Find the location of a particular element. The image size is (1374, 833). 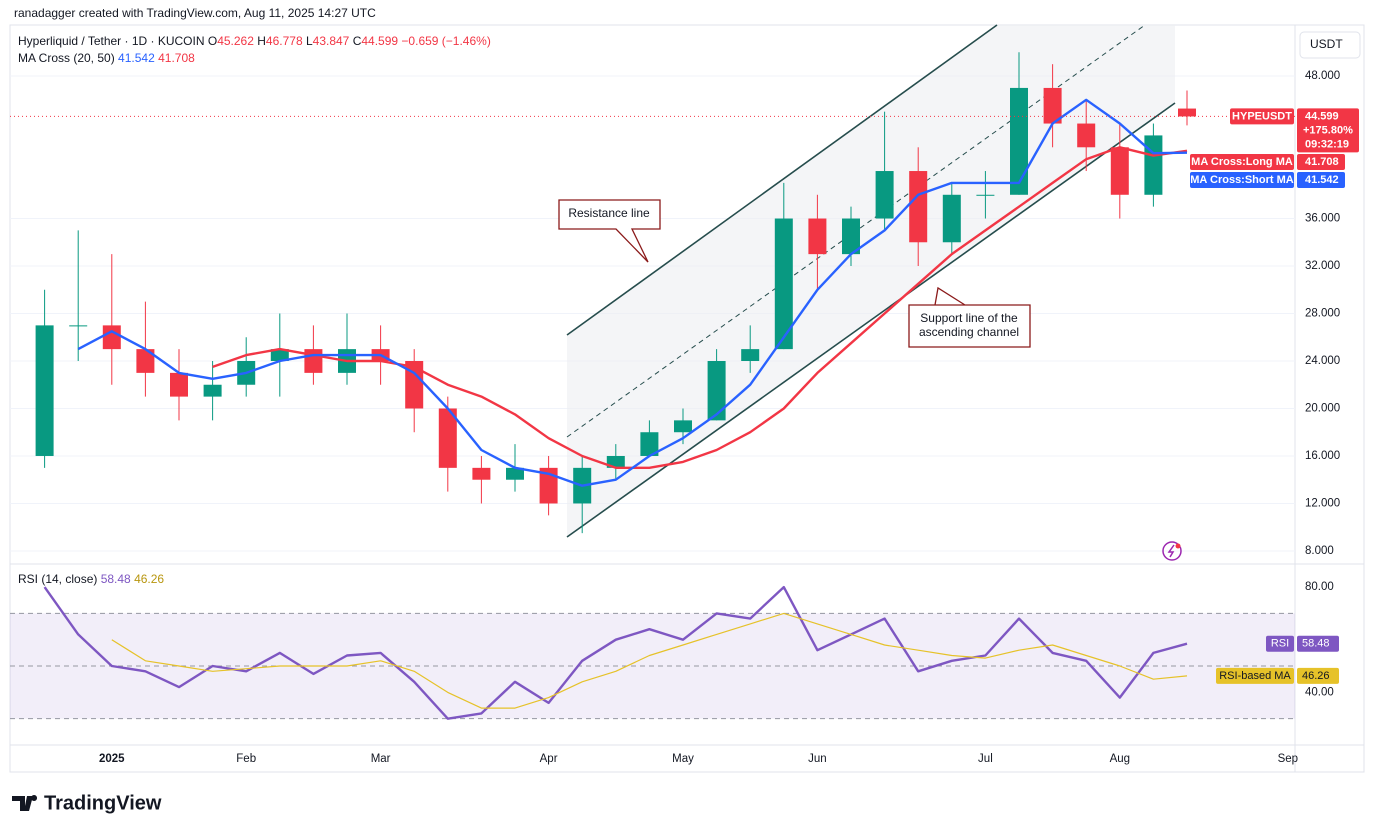

indicator-name: RSI (14, close) is located at coordinates (57, 579).